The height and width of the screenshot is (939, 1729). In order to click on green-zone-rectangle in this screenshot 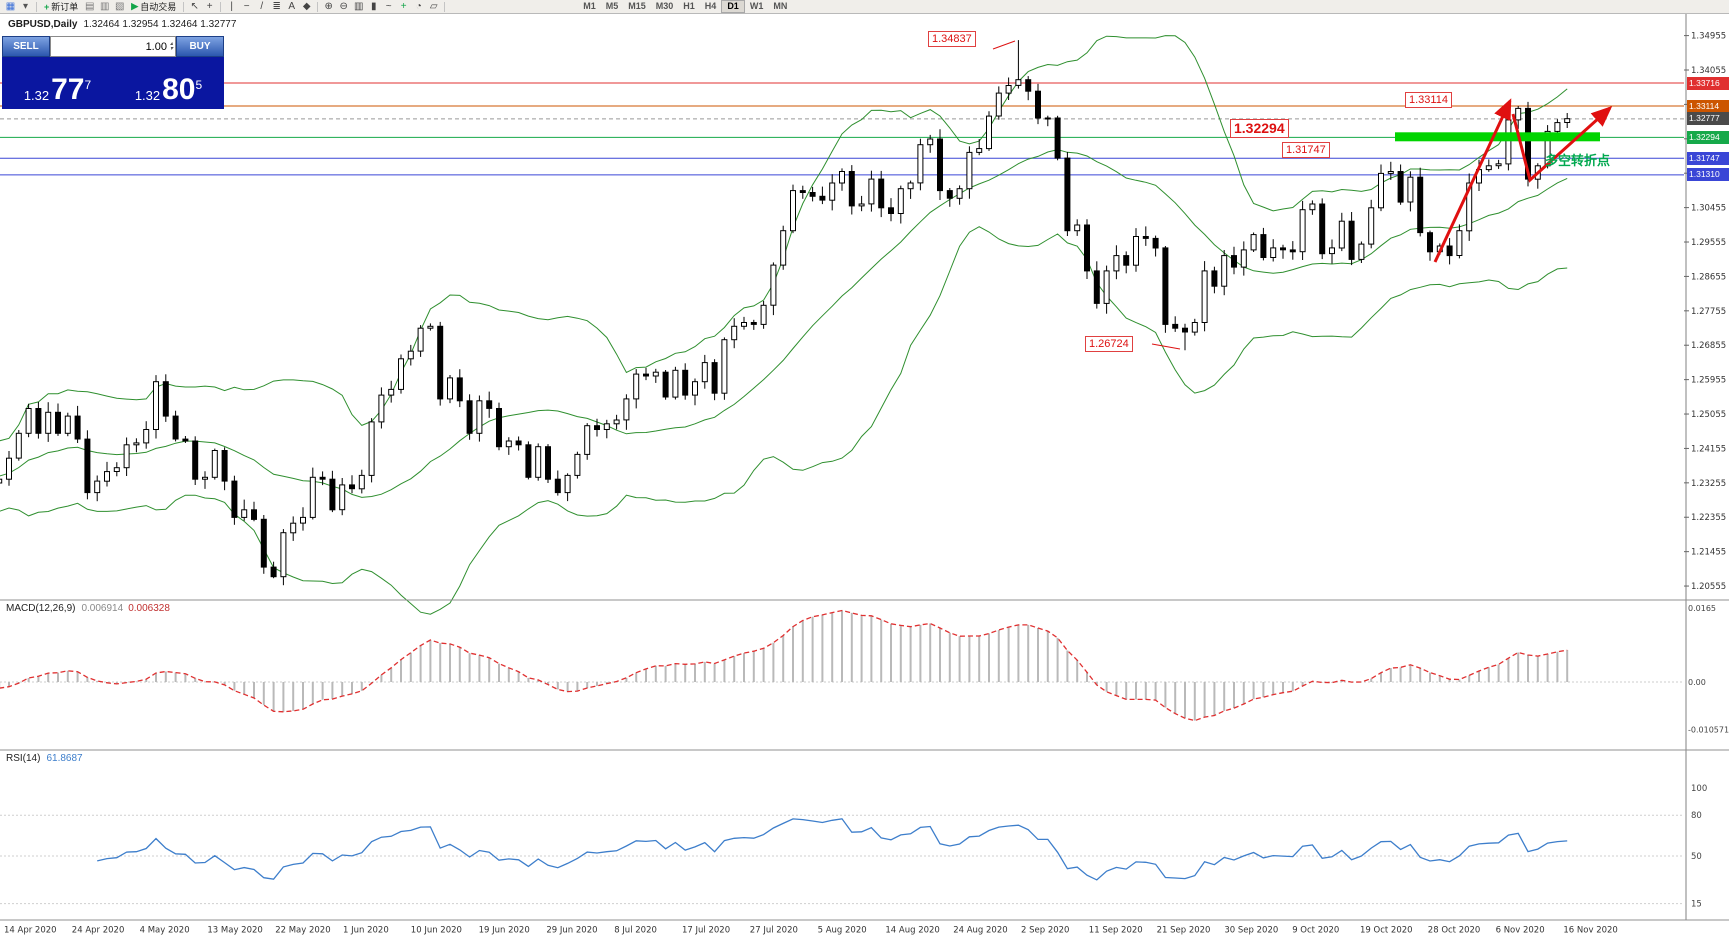, I will do `click(1497, 137)`.